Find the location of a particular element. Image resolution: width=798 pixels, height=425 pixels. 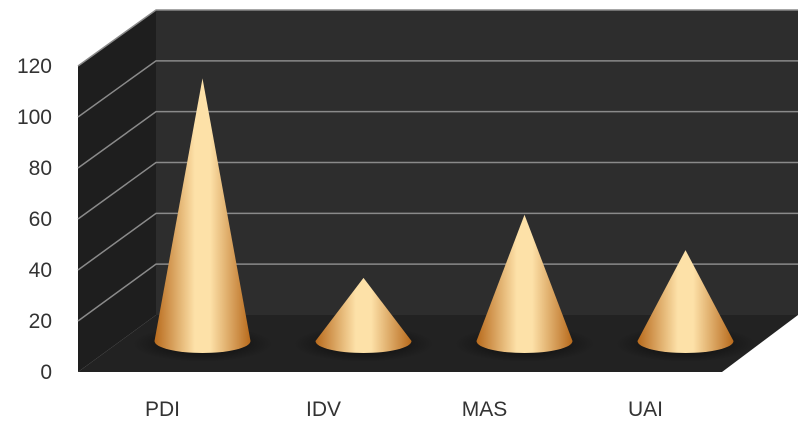

cone-idv is located at coordinates (363, 319).